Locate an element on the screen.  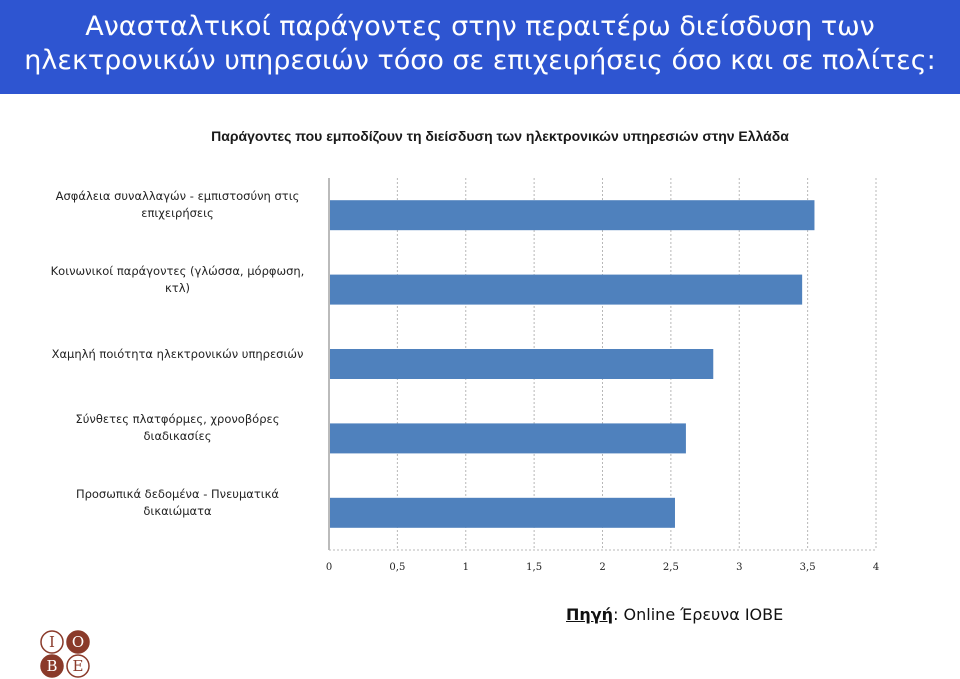
x-tick-label: 4 is located at coordinates (876, 567).